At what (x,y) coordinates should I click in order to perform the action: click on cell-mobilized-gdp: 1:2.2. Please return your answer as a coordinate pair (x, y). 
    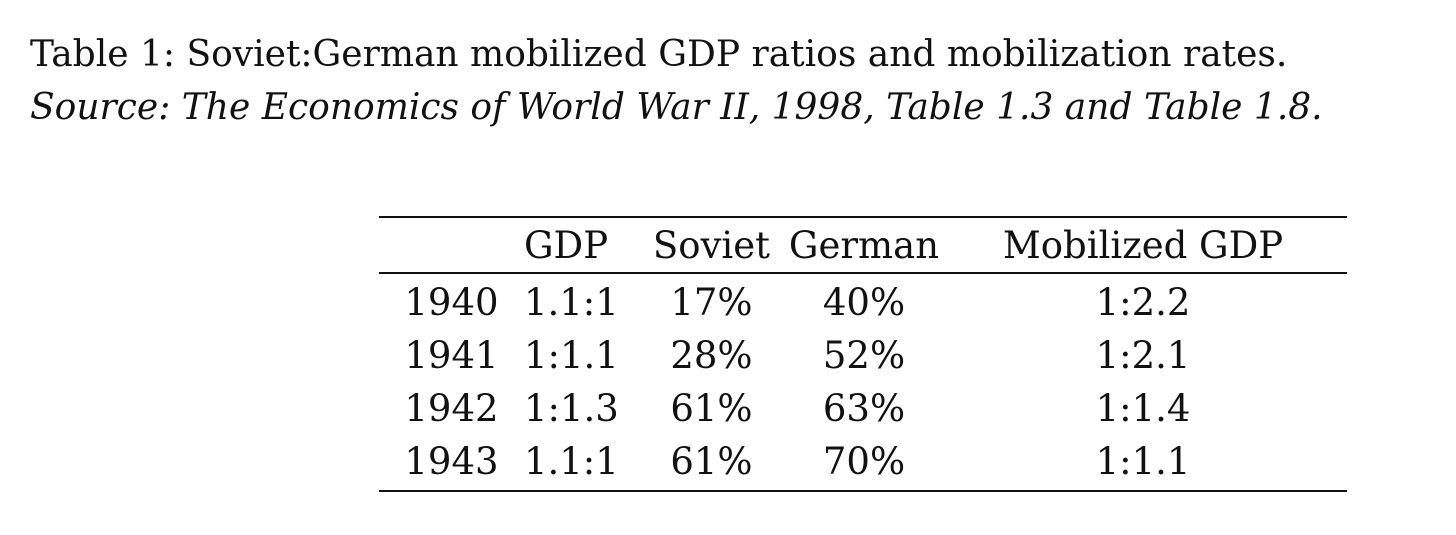
    Looking at the image, I should click on (1143, 302).